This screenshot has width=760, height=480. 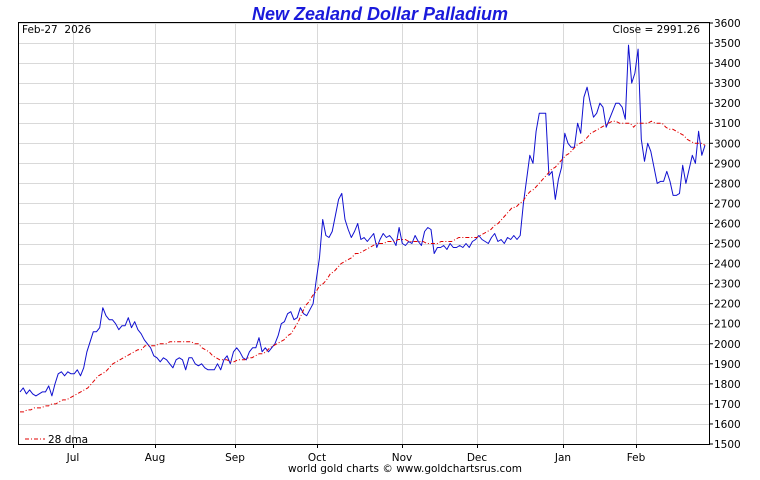 I want to click on y-tick-label: 3000, so click(x=727, y=144).